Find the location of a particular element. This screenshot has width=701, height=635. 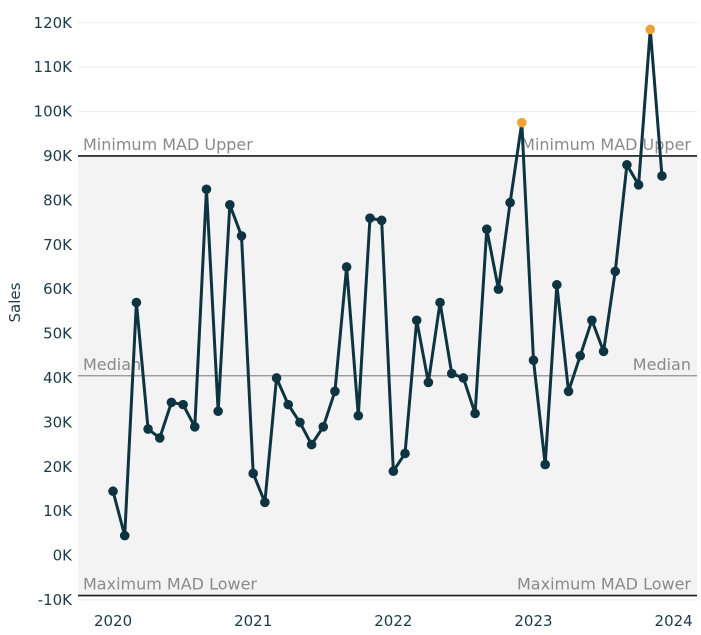

reference-label-left: Median is located at coordinates (112, 364).